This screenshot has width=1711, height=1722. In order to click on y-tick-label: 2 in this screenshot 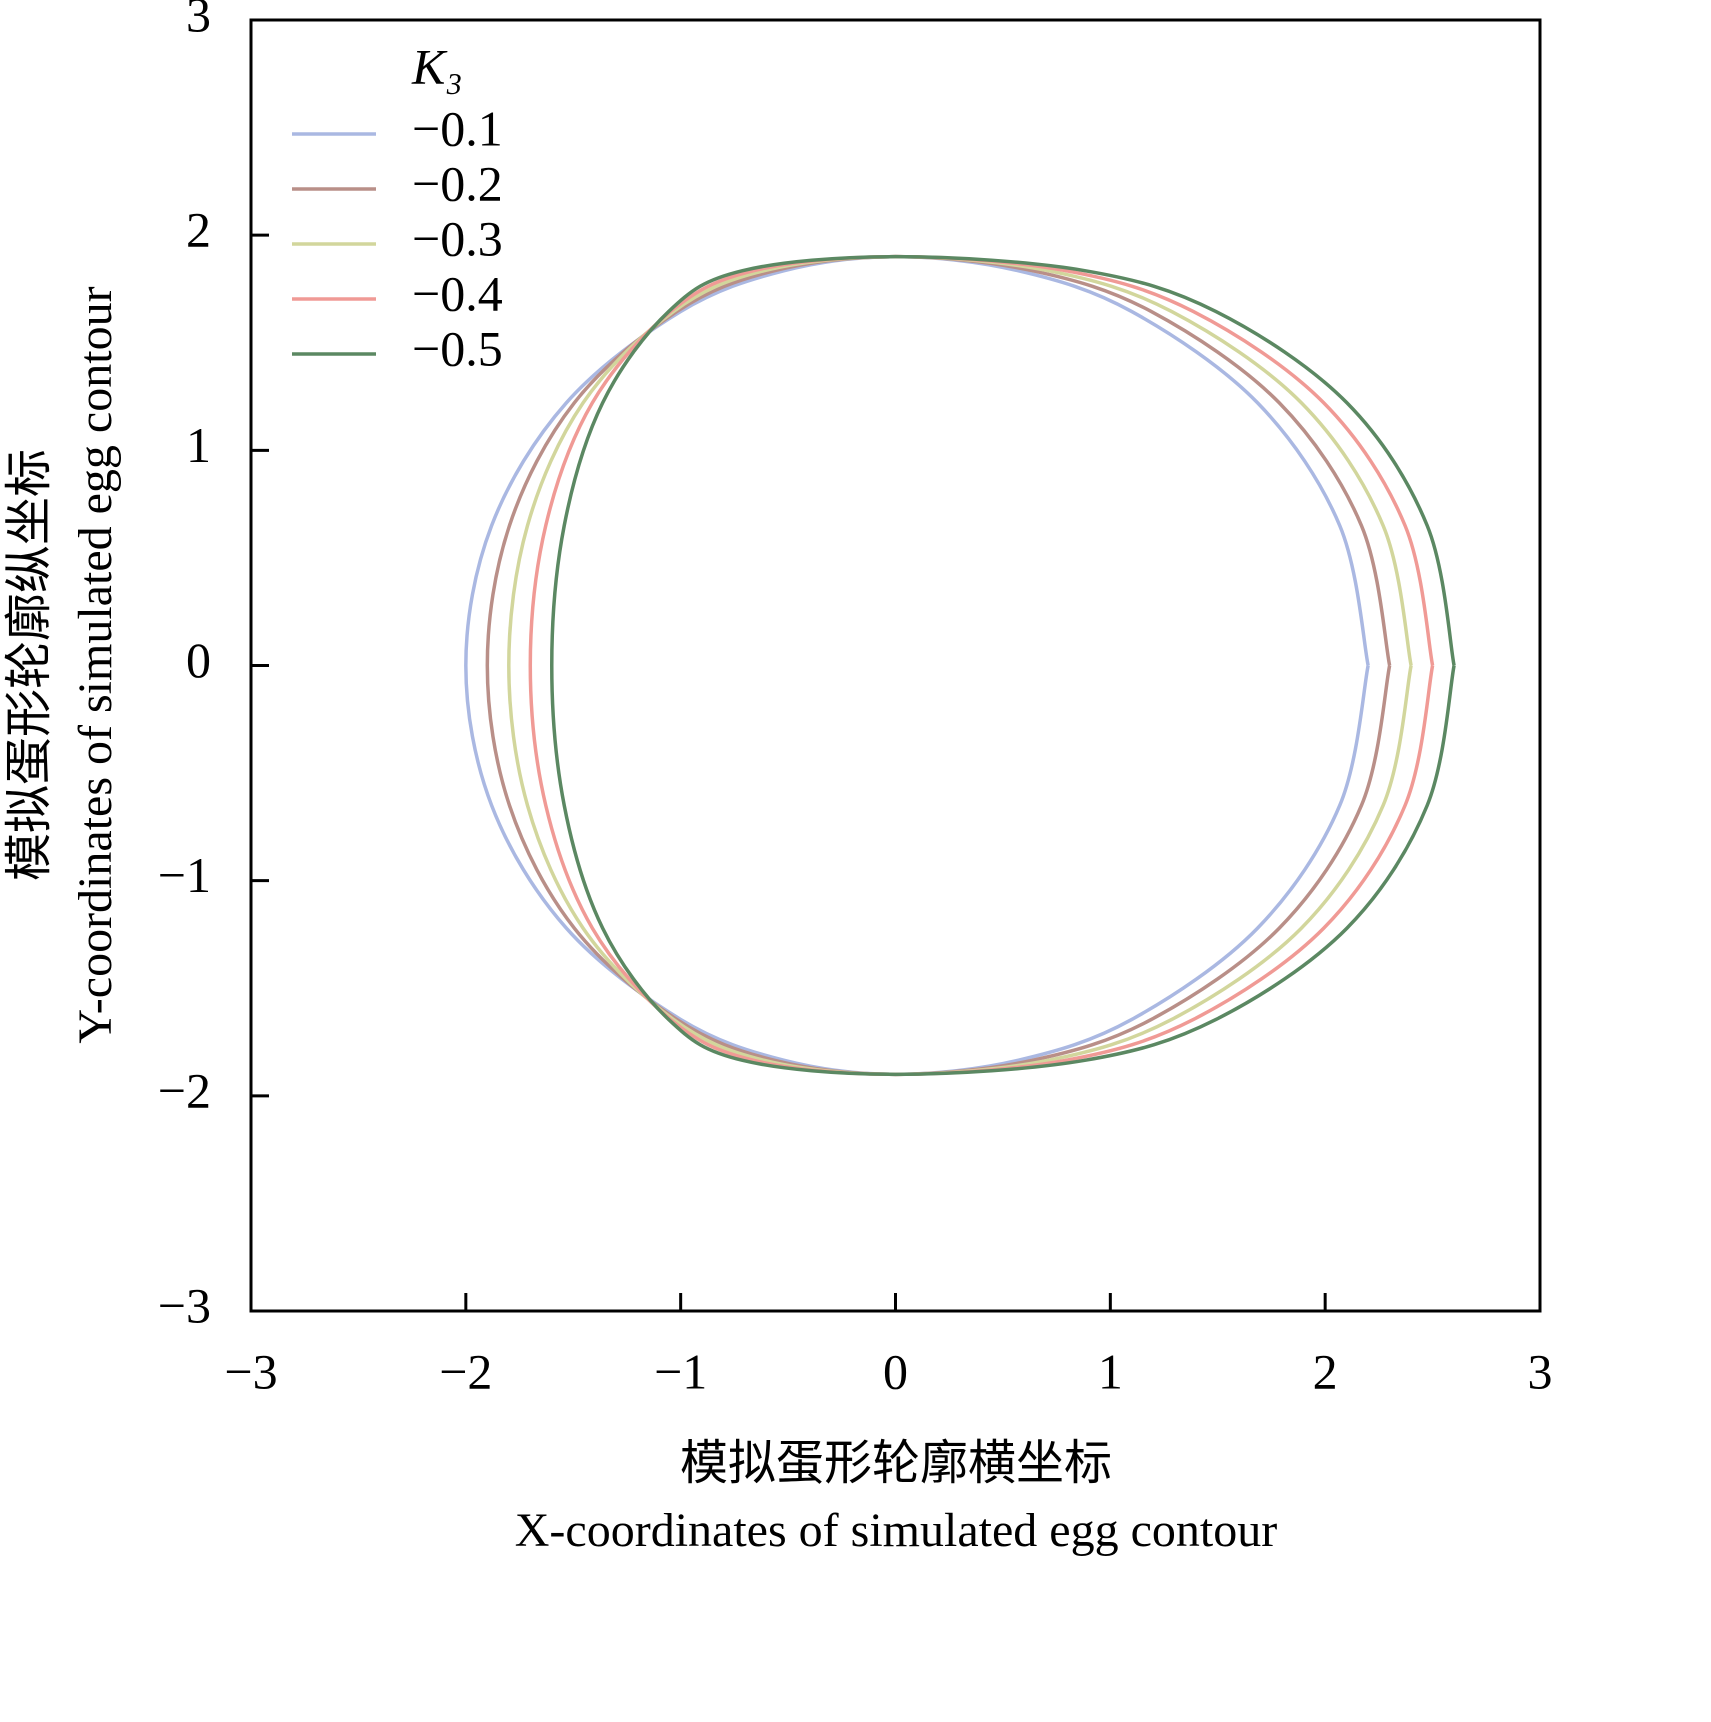, I will do `click(198, 230)`.